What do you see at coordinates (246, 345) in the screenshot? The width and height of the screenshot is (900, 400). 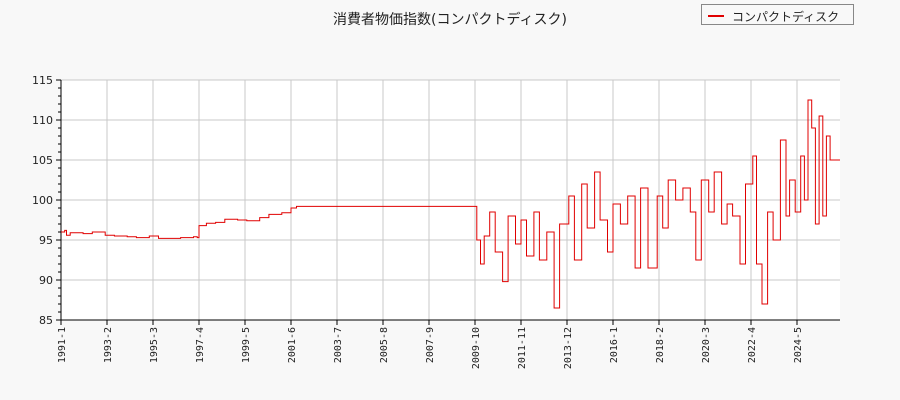 I see `x-tick-label: 1999-5` at bounding box center [246, 345].